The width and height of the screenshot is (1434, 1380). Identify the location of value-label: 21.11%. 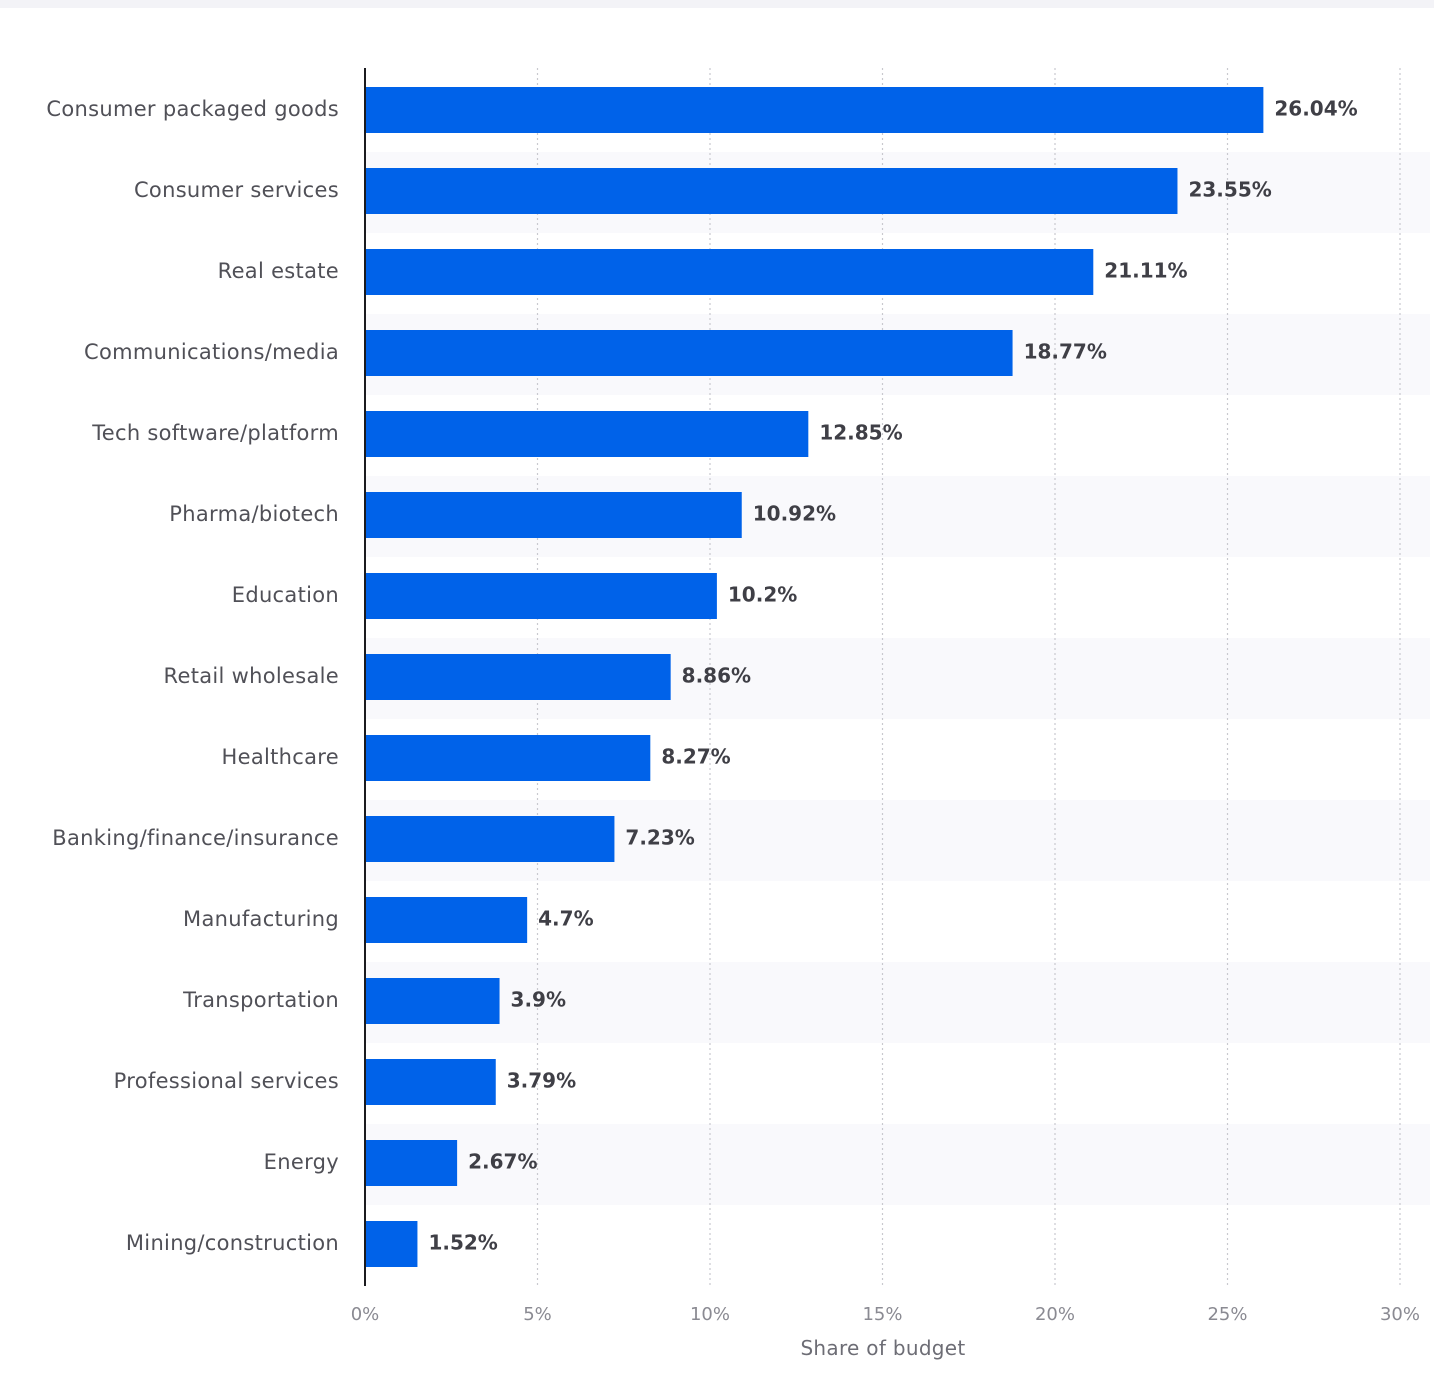
(1145, 271).